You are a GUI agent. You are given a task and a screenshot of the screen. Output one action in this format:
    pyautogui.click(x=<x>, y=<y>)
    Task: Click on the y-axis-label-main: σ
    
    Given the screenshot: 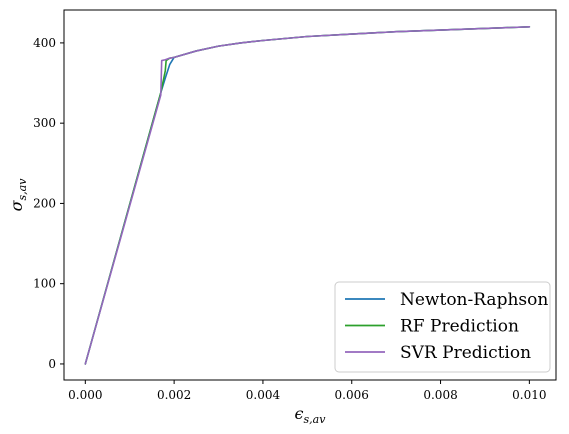 What is the action you would take?
    pyautogui.click(x=16, y=205)
    